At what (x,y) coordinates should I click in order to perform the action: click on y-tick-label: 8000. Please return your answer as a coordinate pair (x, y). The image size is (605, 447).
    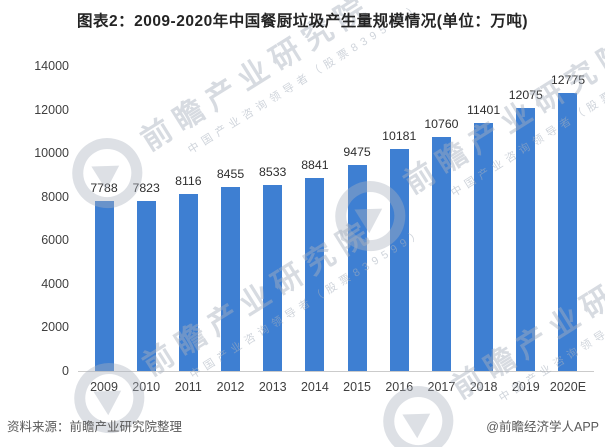
    Looking at the image, I should click on (55, 196).